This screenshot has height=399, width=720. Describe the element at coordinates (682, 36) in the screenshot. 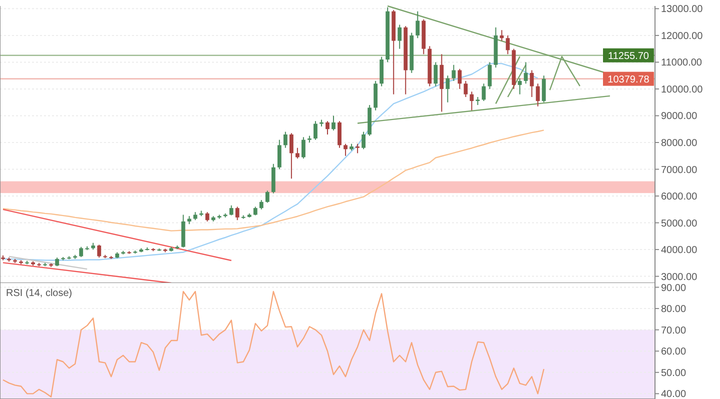

I see `y-tick-label: 12000.00` at that location.